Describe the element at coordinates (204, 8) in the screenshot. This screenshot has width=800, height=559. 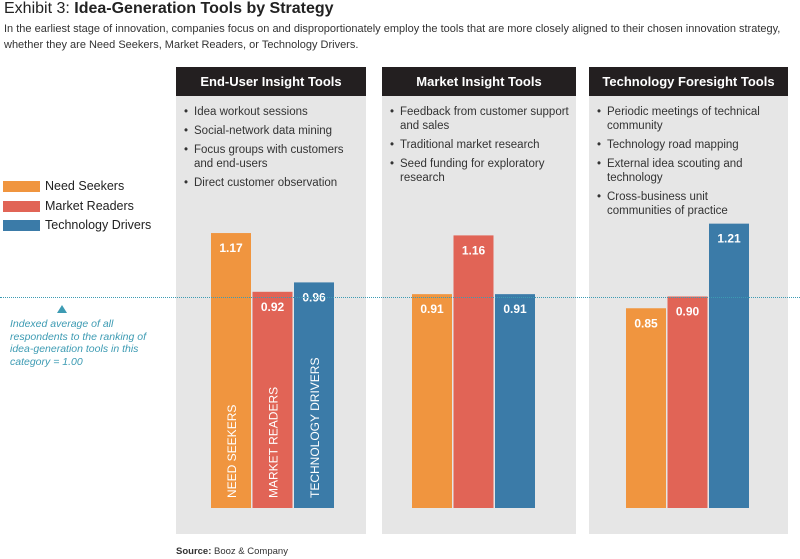
I see `title-text: Idea-Generation Tools by Strategy` at that location.